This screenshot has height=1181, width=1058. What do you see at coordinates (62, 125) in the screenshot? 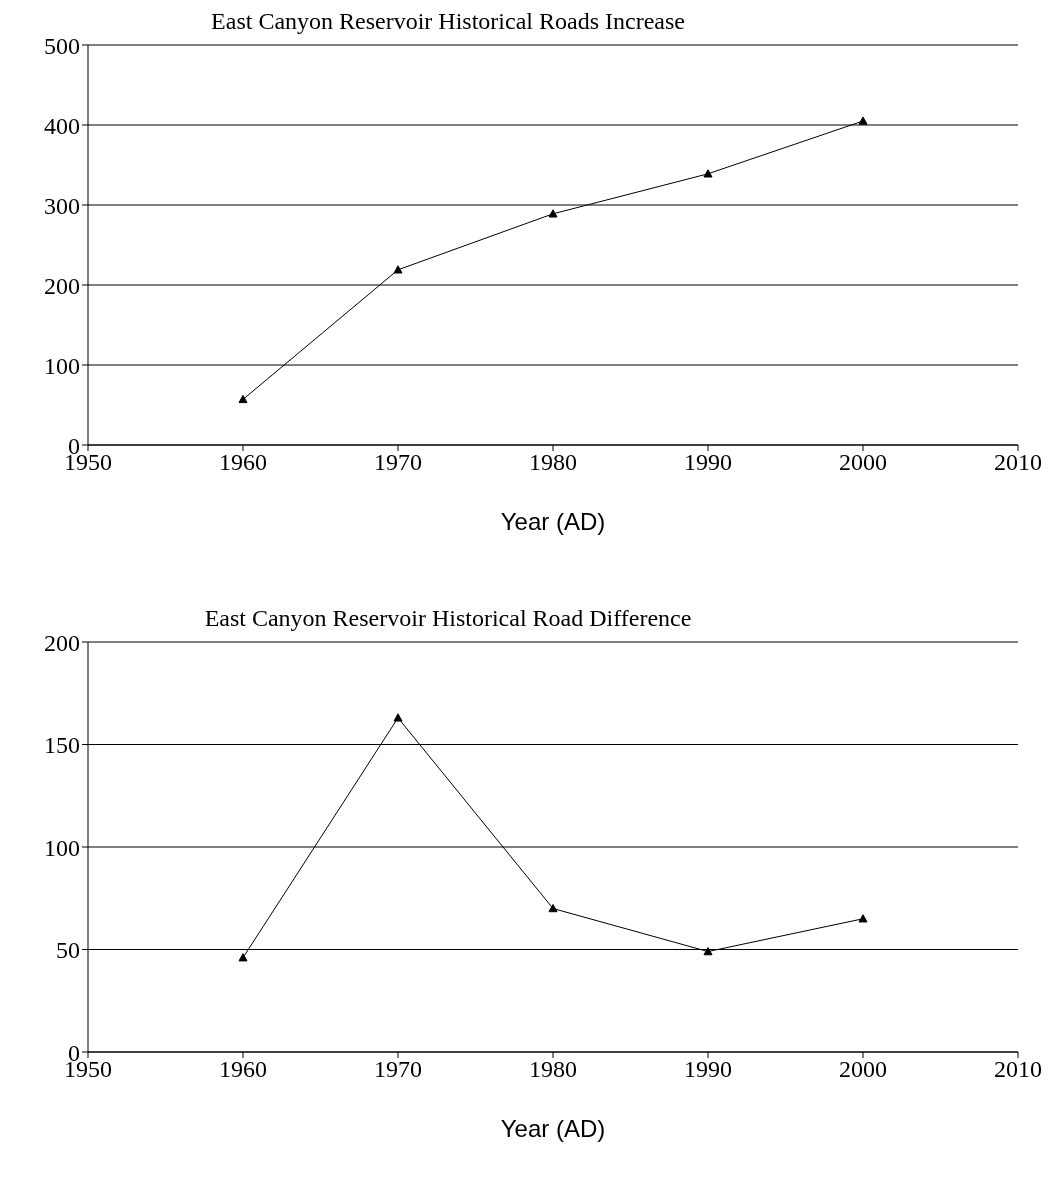
I see `y-tick-label: 400` at bounding box center [62, 125].